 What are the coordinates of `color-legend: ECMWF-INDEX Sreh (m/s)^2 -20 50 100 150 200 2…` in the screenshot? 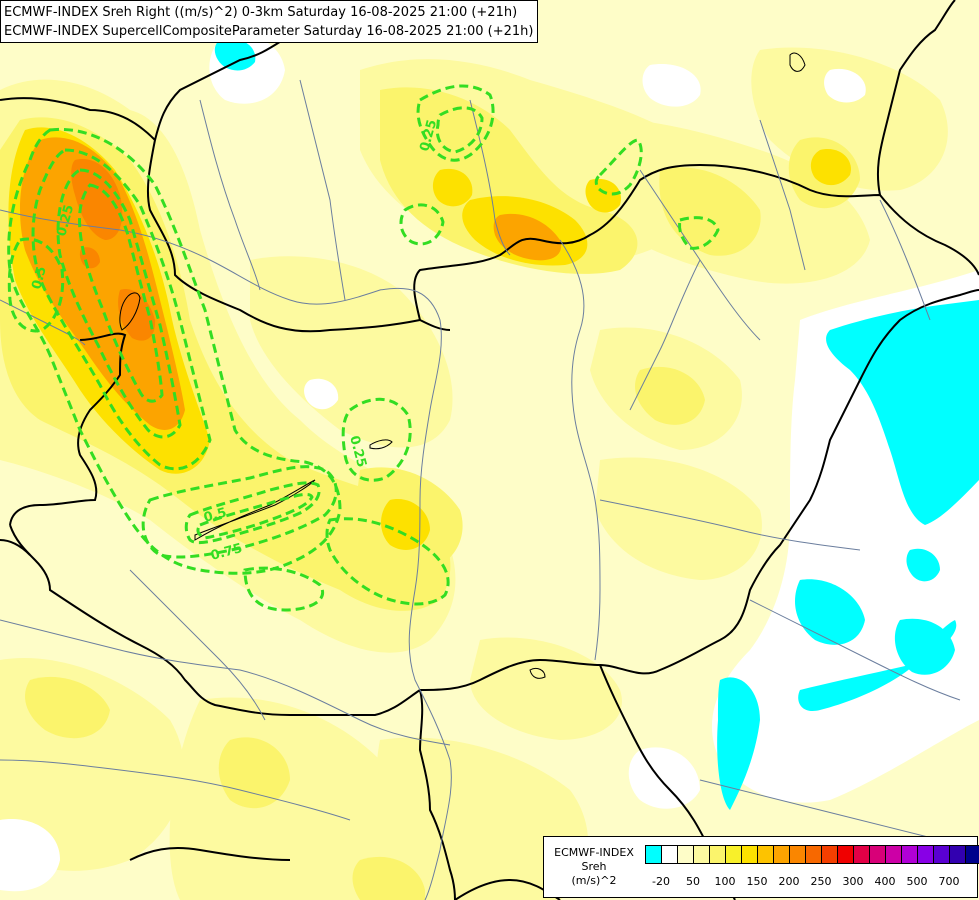 It's located at (761, 867).